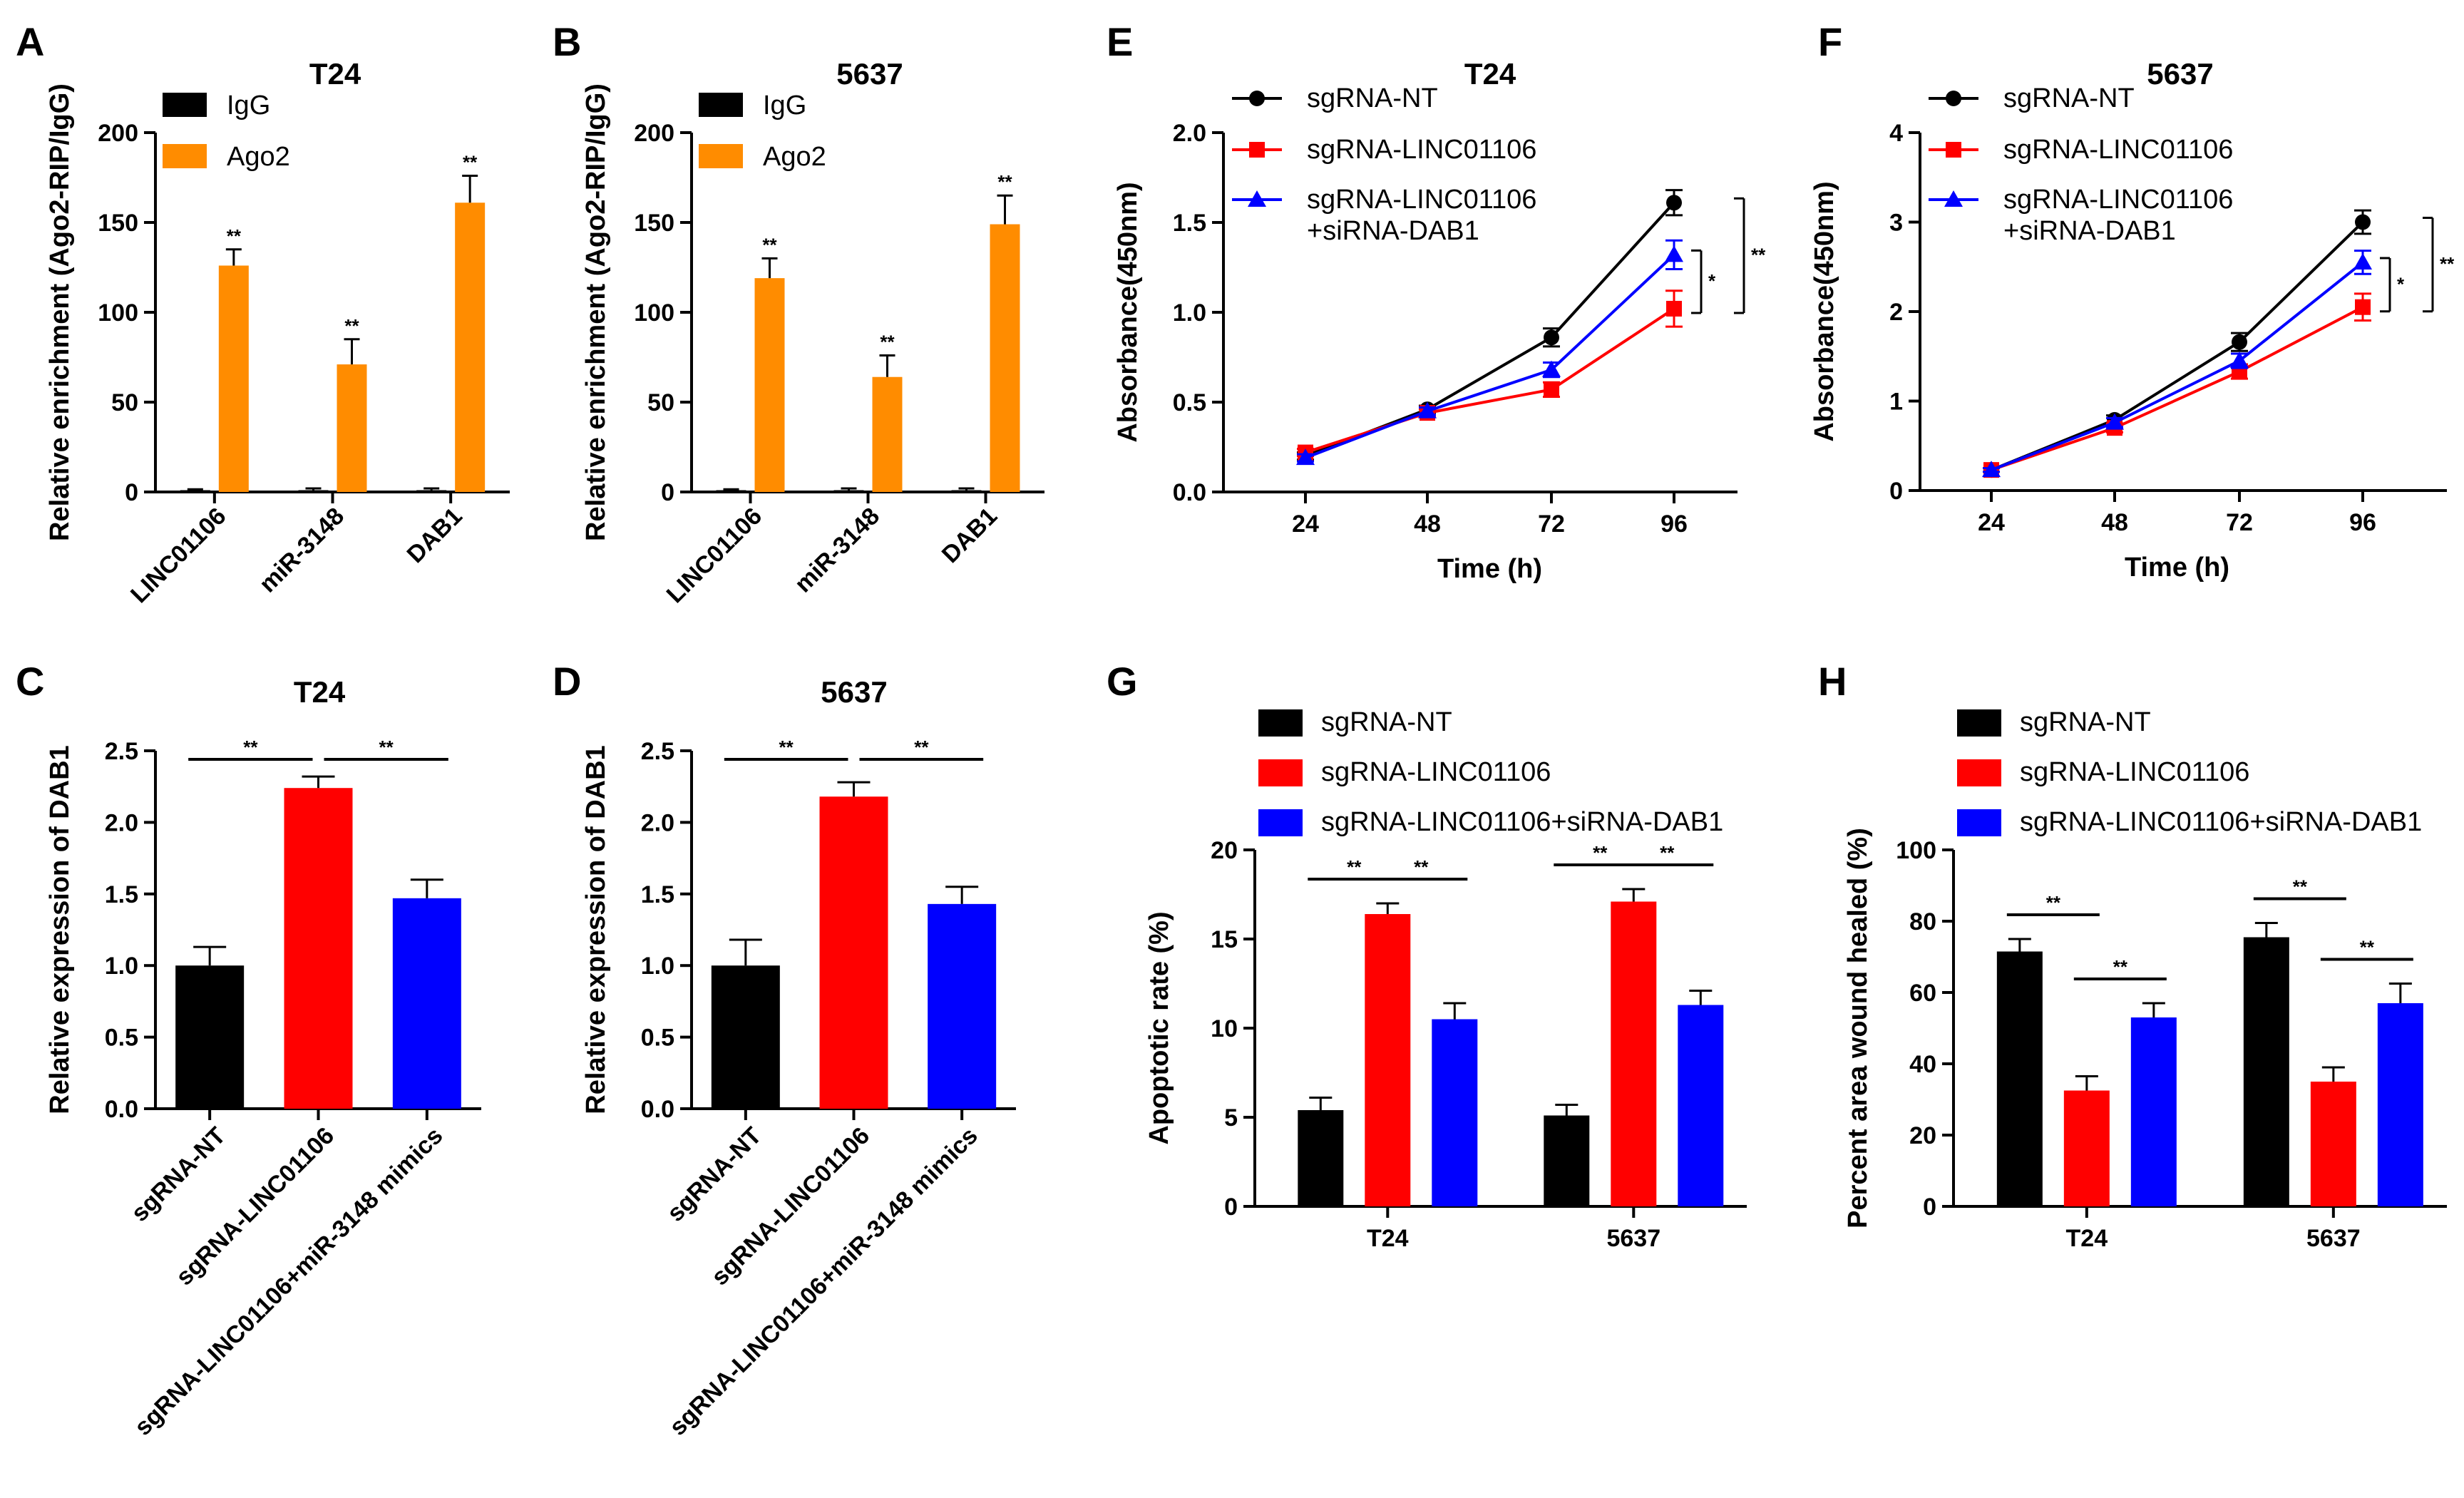 The image size is (2464, 1498). I want to click on significance-mark: *, so click(2401, 283).